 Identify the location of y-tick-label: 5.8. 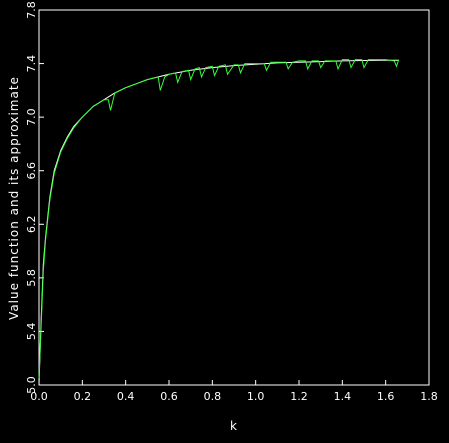
(31, 278).